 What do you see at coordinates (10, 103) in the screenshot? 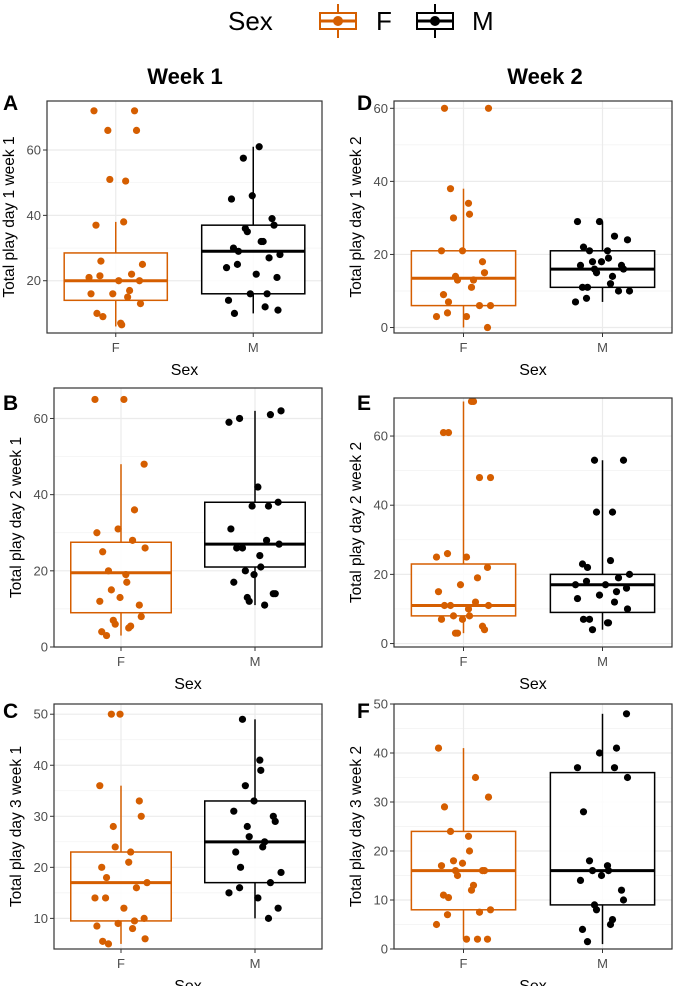
I see `panel-letter: A` at bounding box center [10, 103].